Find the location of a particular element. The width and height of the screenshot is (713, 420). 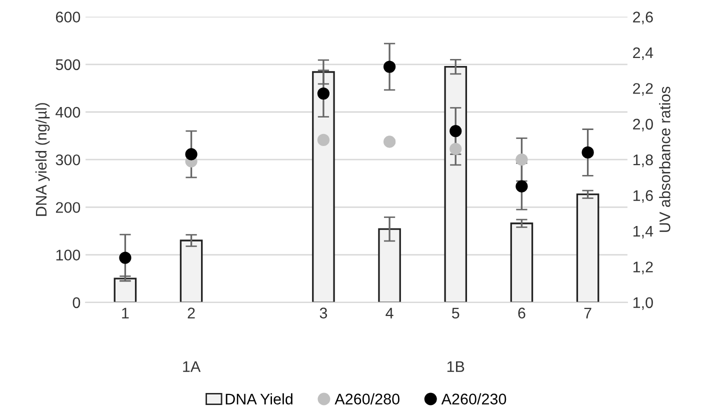

x-tick-label: 3 is located at coordinates (324, 313).